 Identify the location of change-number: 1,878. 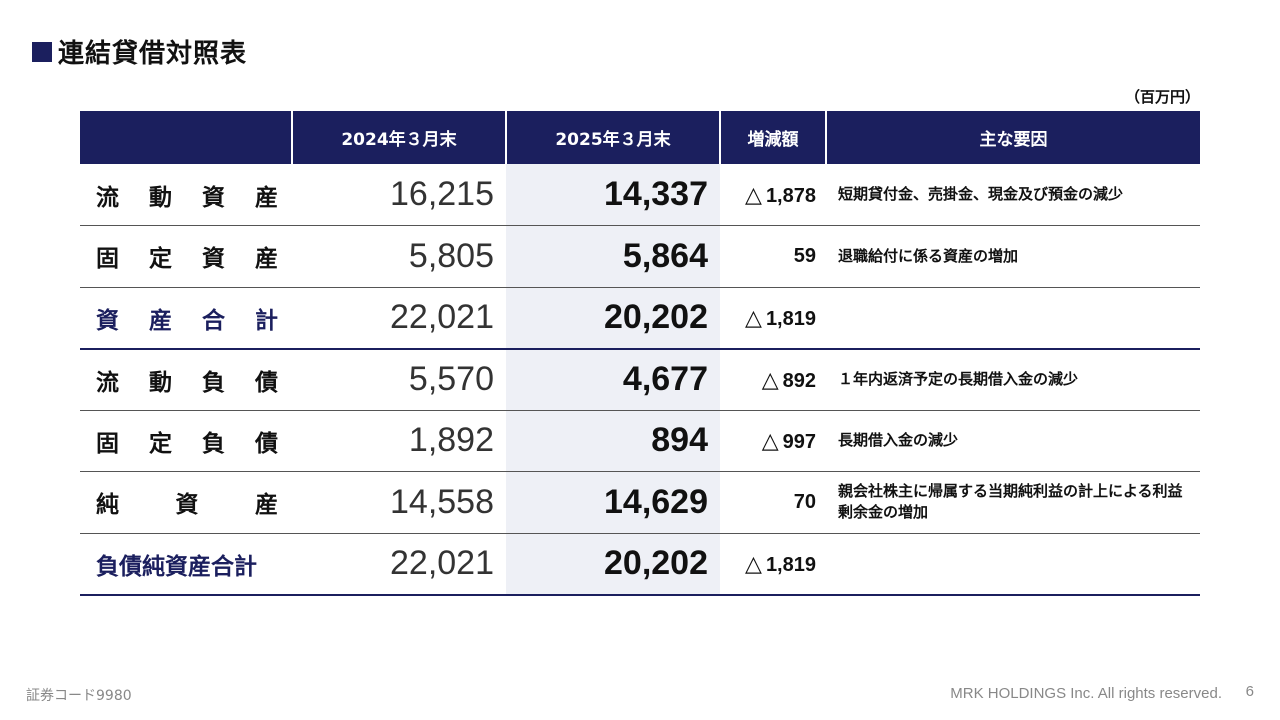
(790, 195).